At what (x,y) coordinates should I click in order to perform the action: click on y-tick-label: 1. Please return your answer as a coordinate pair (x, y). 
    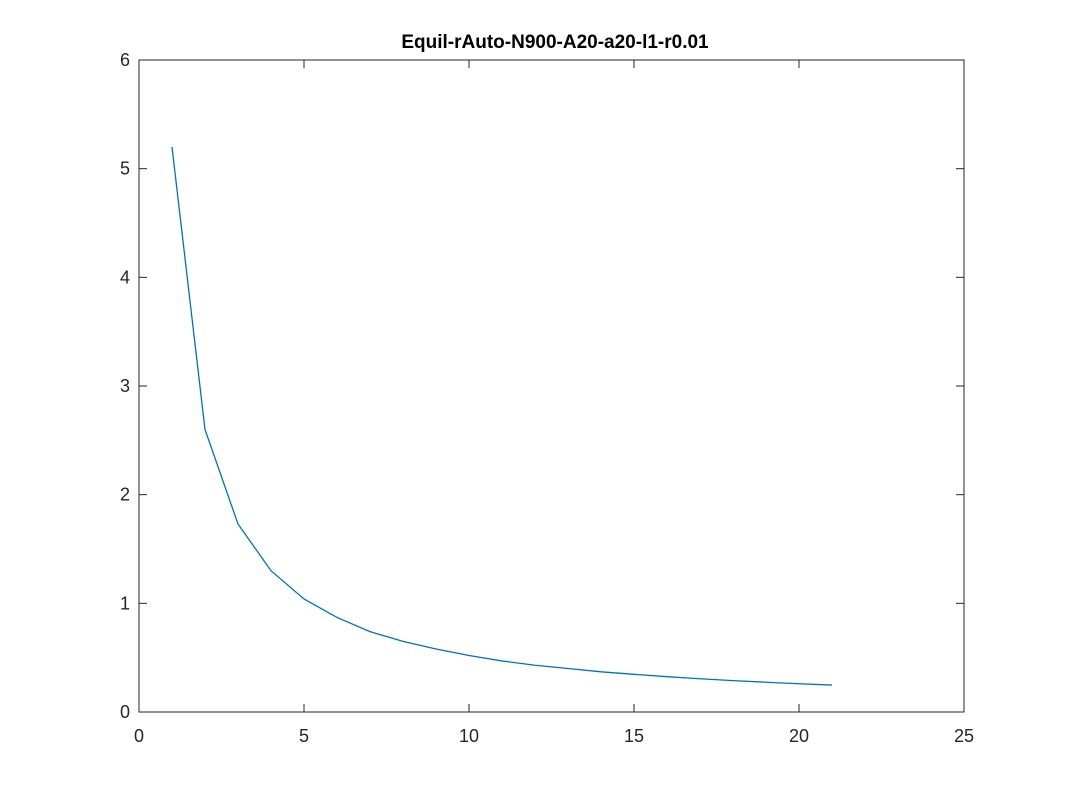
    Looking at the image, I should click on (125, 603).